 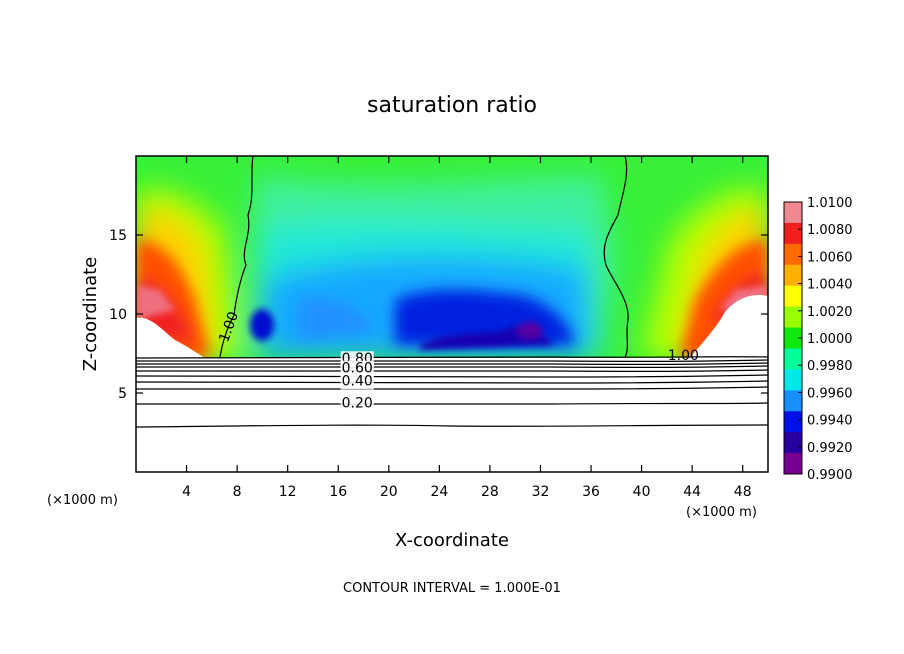 What do you see at coordinates (642, 492) in the screenshot?
I see `x-tick-label: 40` at bounding box center [642, 492].